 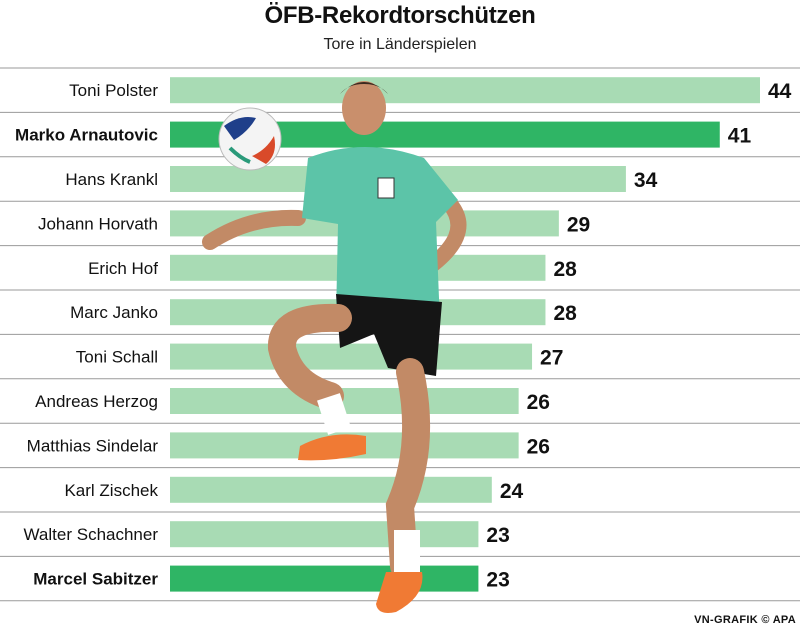 What do you see at coordinates (111, 490) in the screenshot?
I see `category-label: Karl Zischek` at bounding box center [111, 490].